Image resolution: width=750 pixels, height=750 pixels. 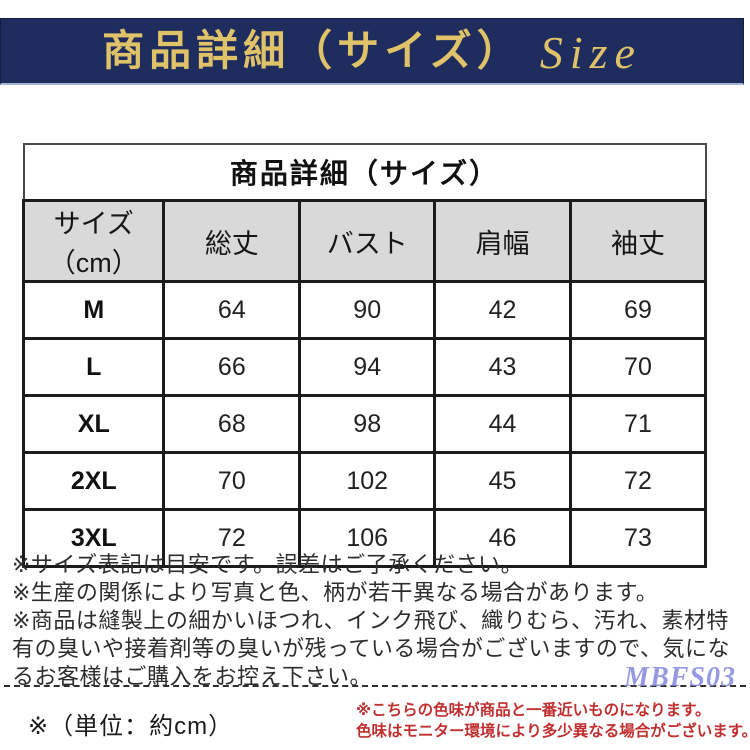 What do you see at coordinates (93, 481) in the screenshot?
I see `size-label: 2XL` at bounding box center [93, 481].